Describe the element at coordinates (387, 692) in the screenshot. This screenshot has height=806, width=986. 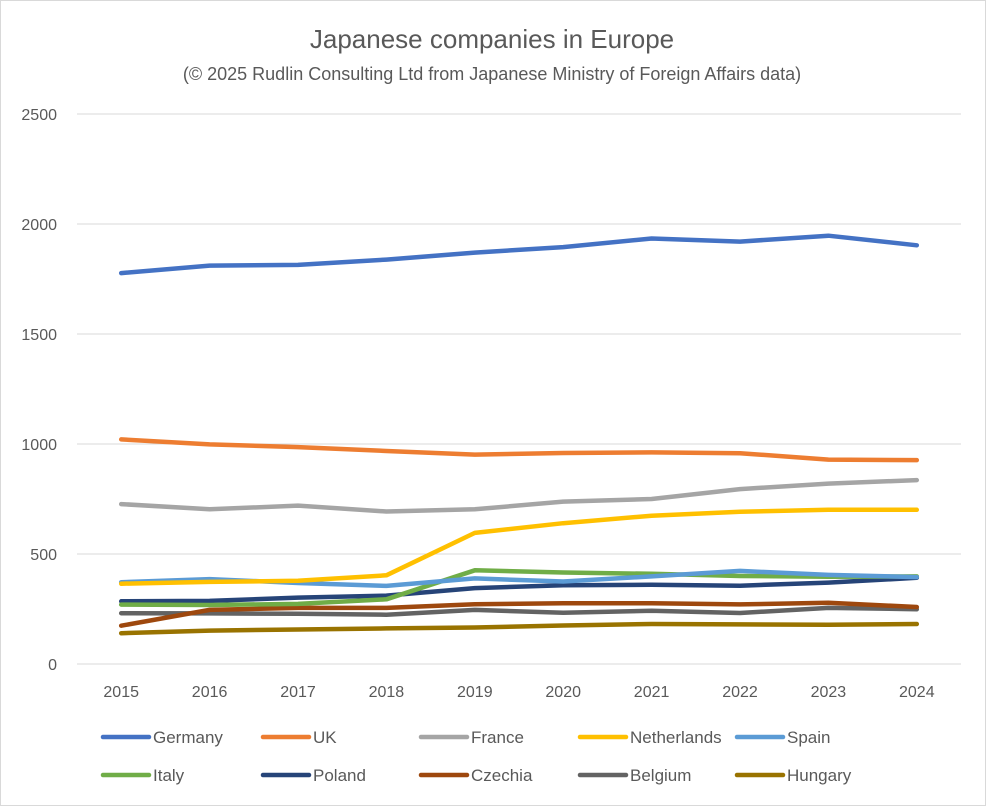
I see `x-tick-label: 2018` at that location.